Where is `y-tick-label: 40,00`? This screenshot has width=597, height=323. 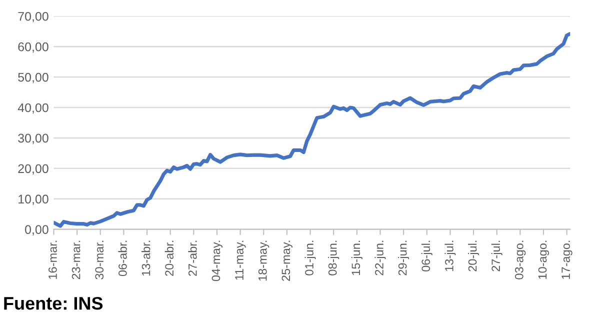 y-tick-label: 40,00 is located at coordinates (33, 108).